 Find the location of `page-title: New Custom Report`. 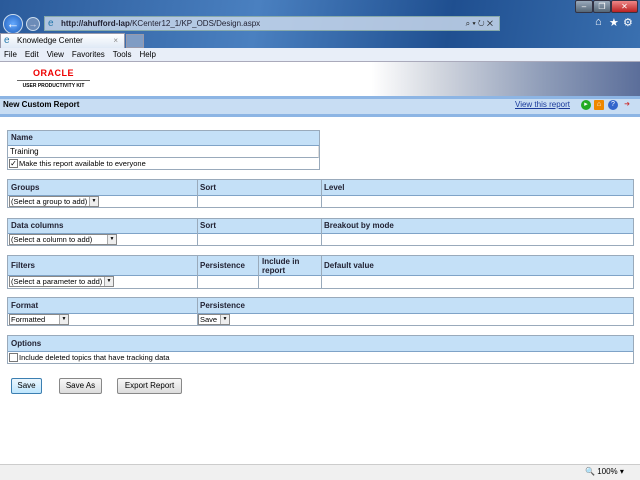

page-title: New Custom Report is located at coordinates (41, 104).